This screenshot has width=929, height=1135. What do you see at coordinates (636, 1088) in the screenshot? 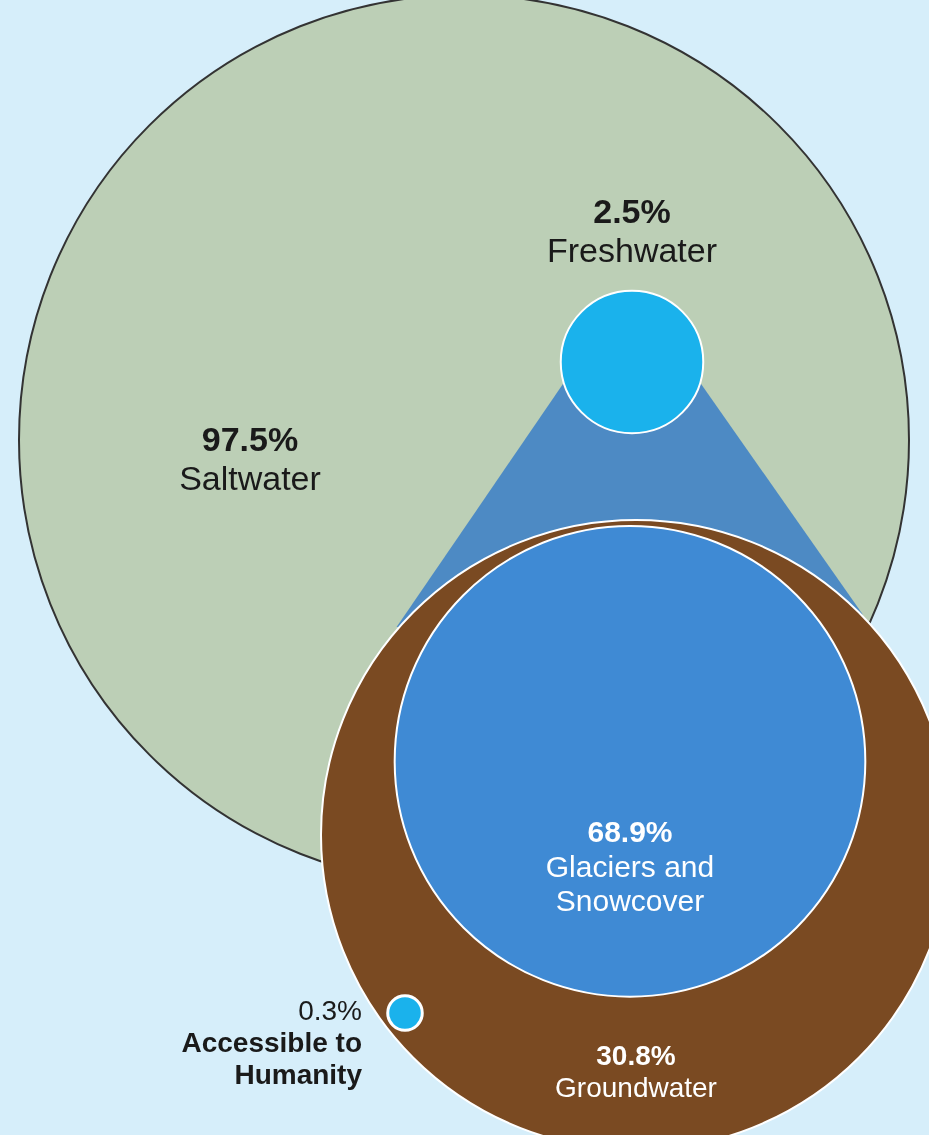
I see `category-label: Groundwater` at bounding box center [636, 1088].